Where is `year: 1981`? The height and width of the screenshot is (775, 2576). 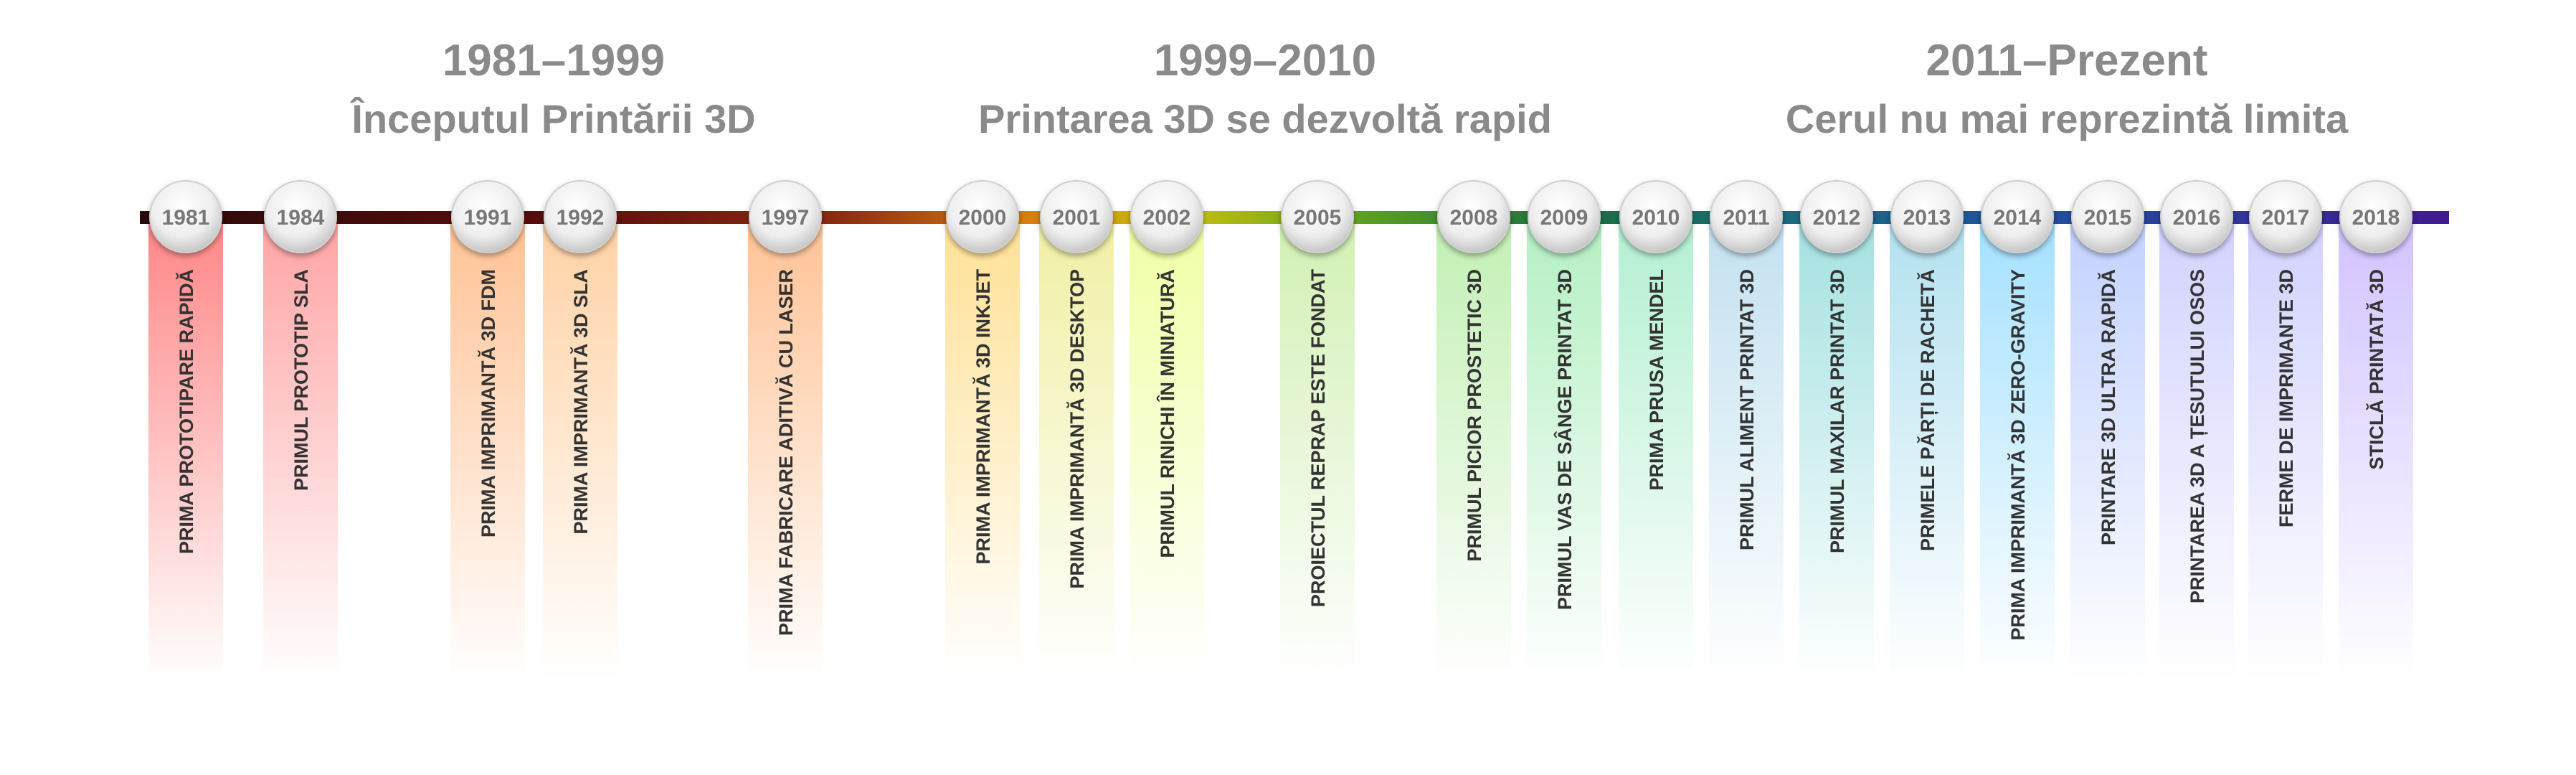
year: 1981 is located at coordinates (186, 218).